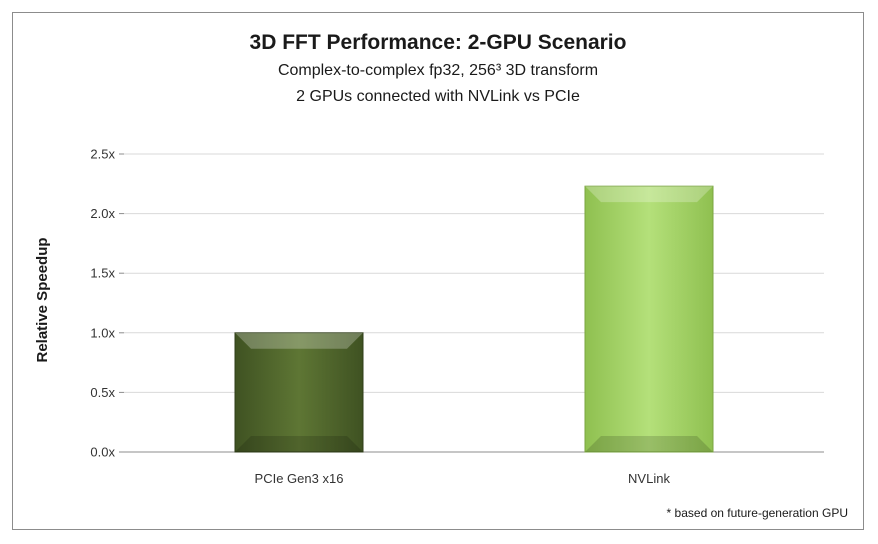 This screenshot has width=878, height=544. What do you see at coordinates (42, 299) in the screenshot?
I see `y-axis-label: Relative Speedup` at bounding box center [42, 299].